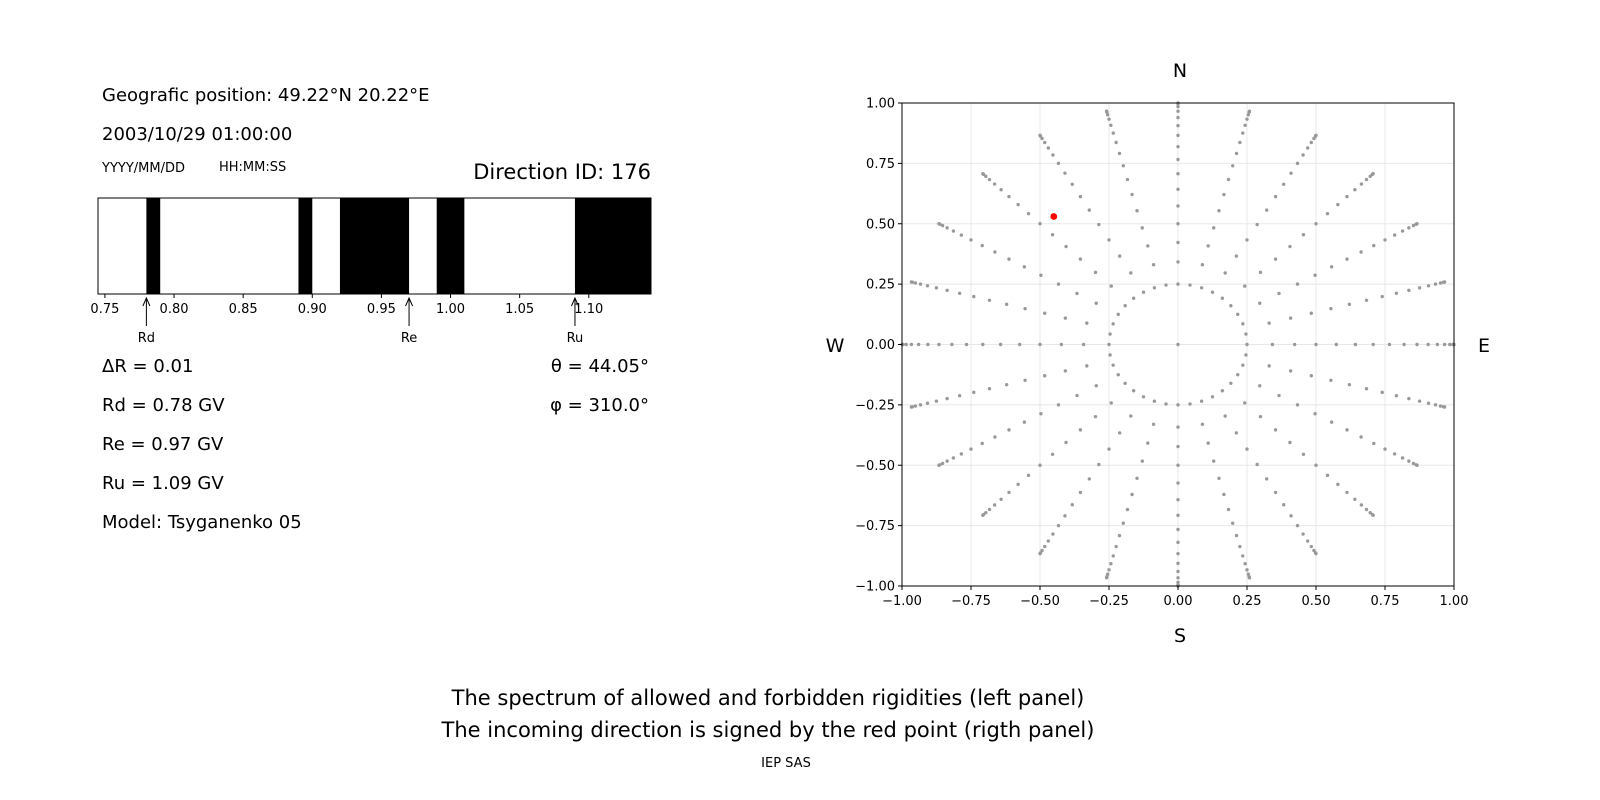  What do you see at coordinates (143, 168) in the screenshot?
I see `date-format-hint: YYYY/MM/DD` at bounding box center [143, 168].